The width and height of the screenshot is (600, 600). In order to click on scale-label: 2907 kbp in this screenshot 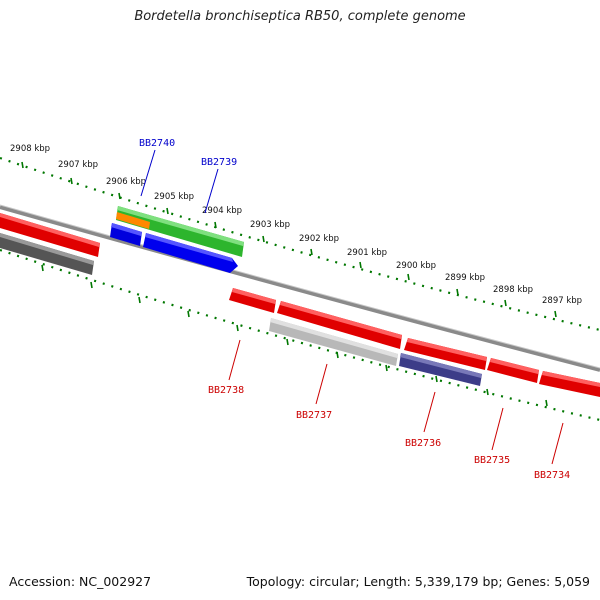, I will do `click(78, 165)`.